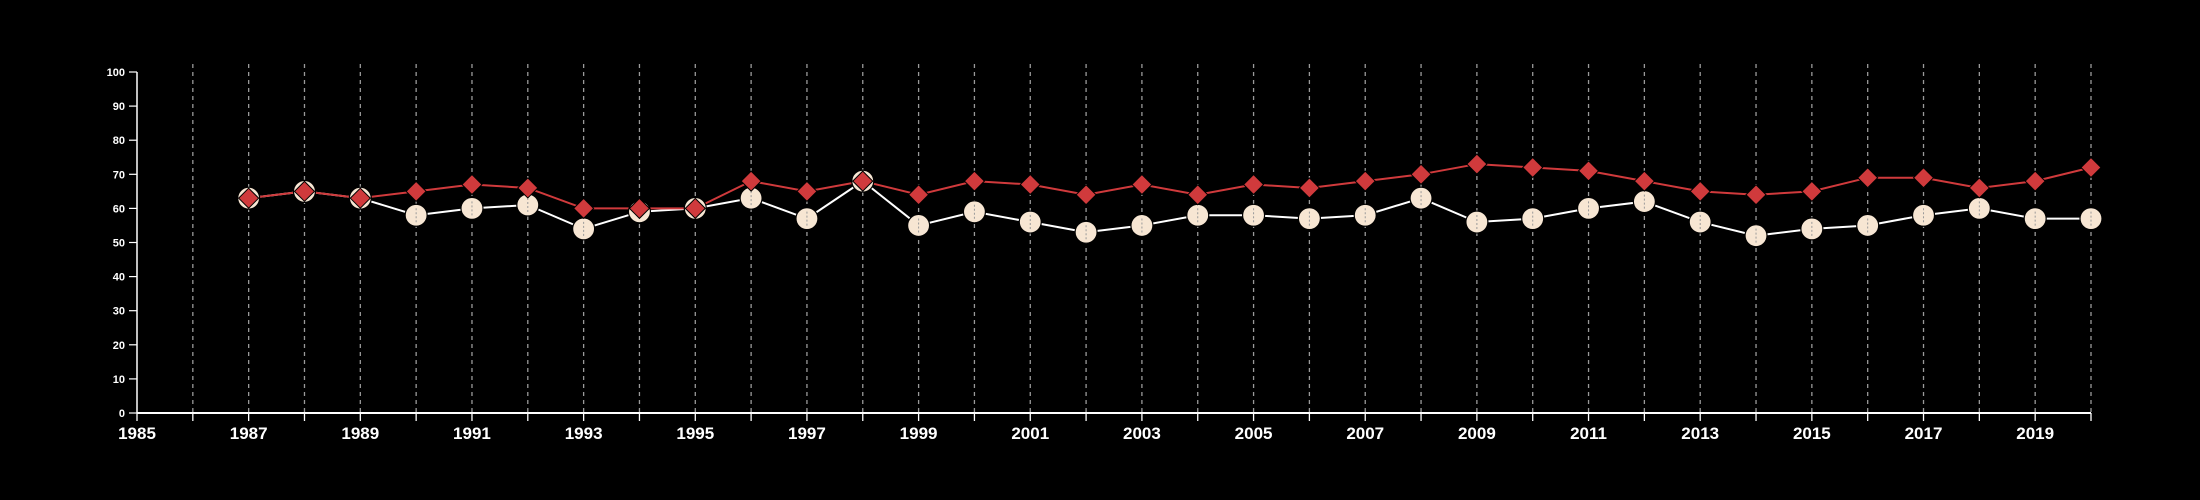  I want to click on y-tick-label: 10, so click(119, 380).